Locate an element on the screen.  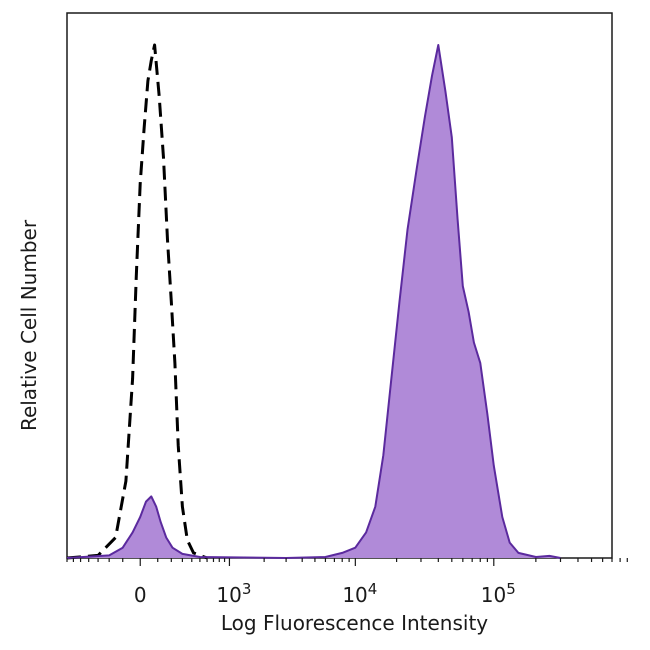
x-tick-label: 10⁴ is located at coordinates (359, 593).